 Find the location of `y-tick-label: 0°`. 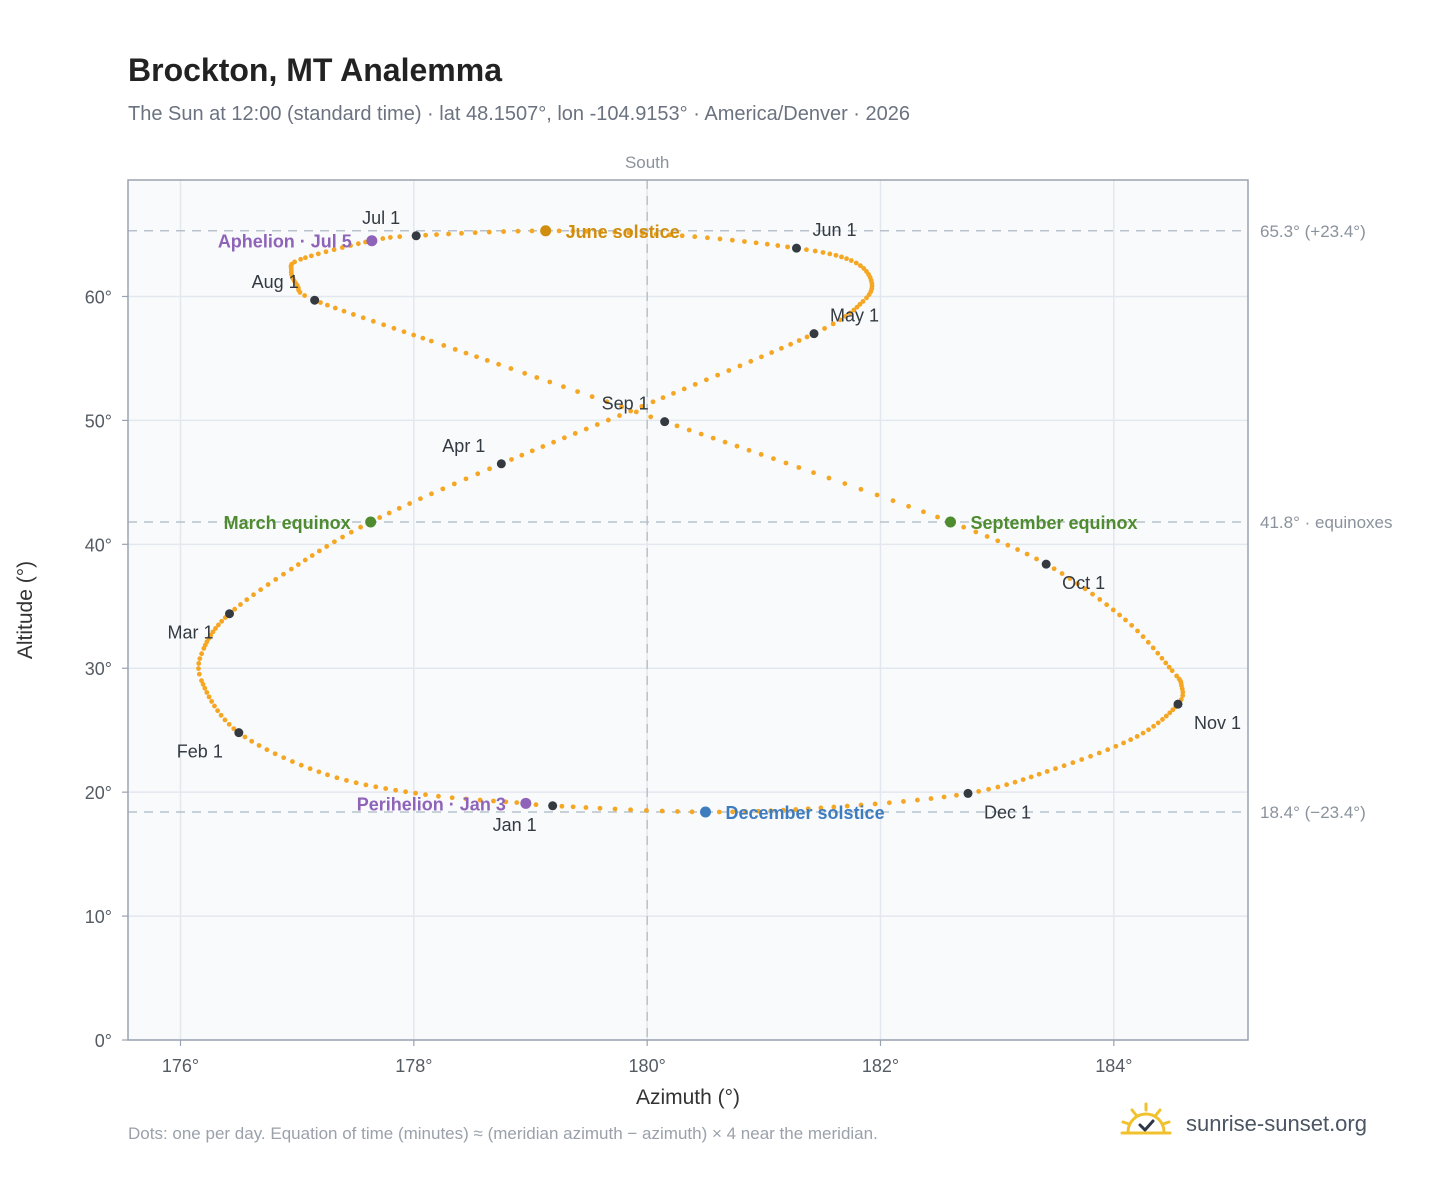

y-tick-label: 0° is located at coordinates (103, 1041).